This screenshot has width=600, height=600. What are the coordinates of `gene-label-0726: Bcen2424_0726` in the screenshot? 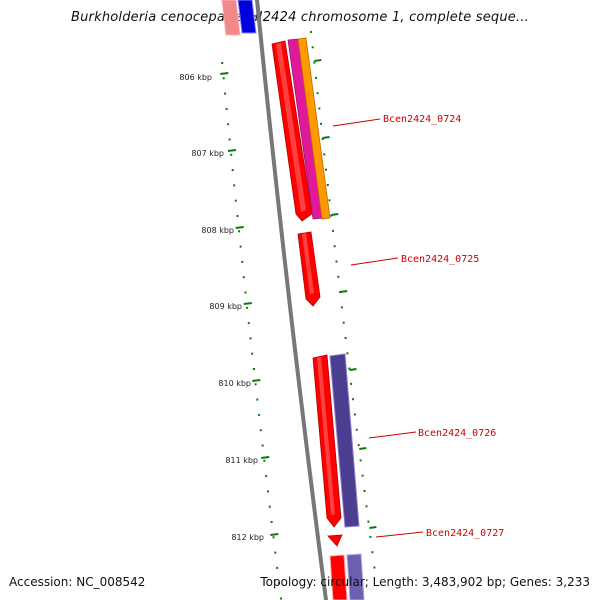 It's located at (457, 433).